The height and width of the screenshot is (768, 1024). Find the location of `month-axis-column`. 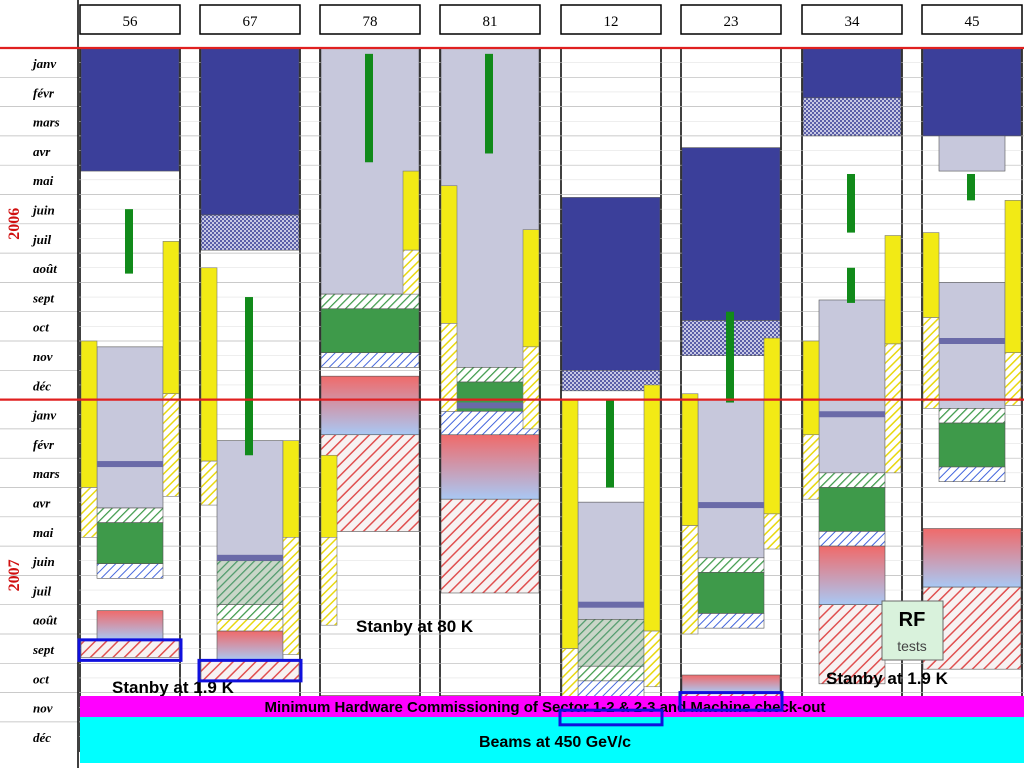

month-axis-column is located at coordinates (39, 384).